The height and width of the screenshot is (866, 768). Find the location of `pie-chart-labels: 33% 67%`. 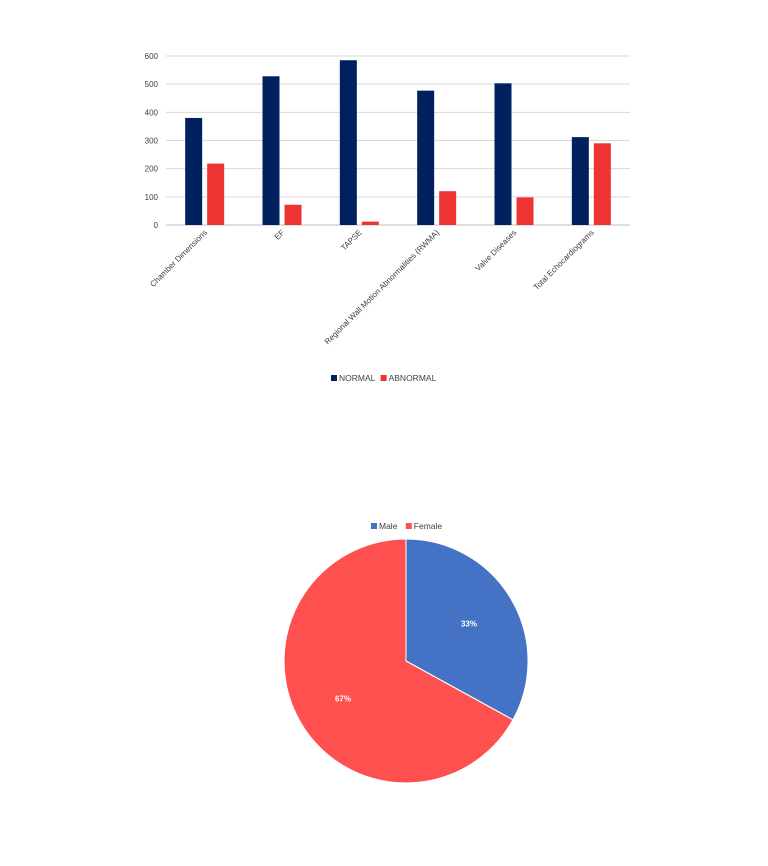

pie-chart-labels: 33% 67% is located at coordinates (406, 662).